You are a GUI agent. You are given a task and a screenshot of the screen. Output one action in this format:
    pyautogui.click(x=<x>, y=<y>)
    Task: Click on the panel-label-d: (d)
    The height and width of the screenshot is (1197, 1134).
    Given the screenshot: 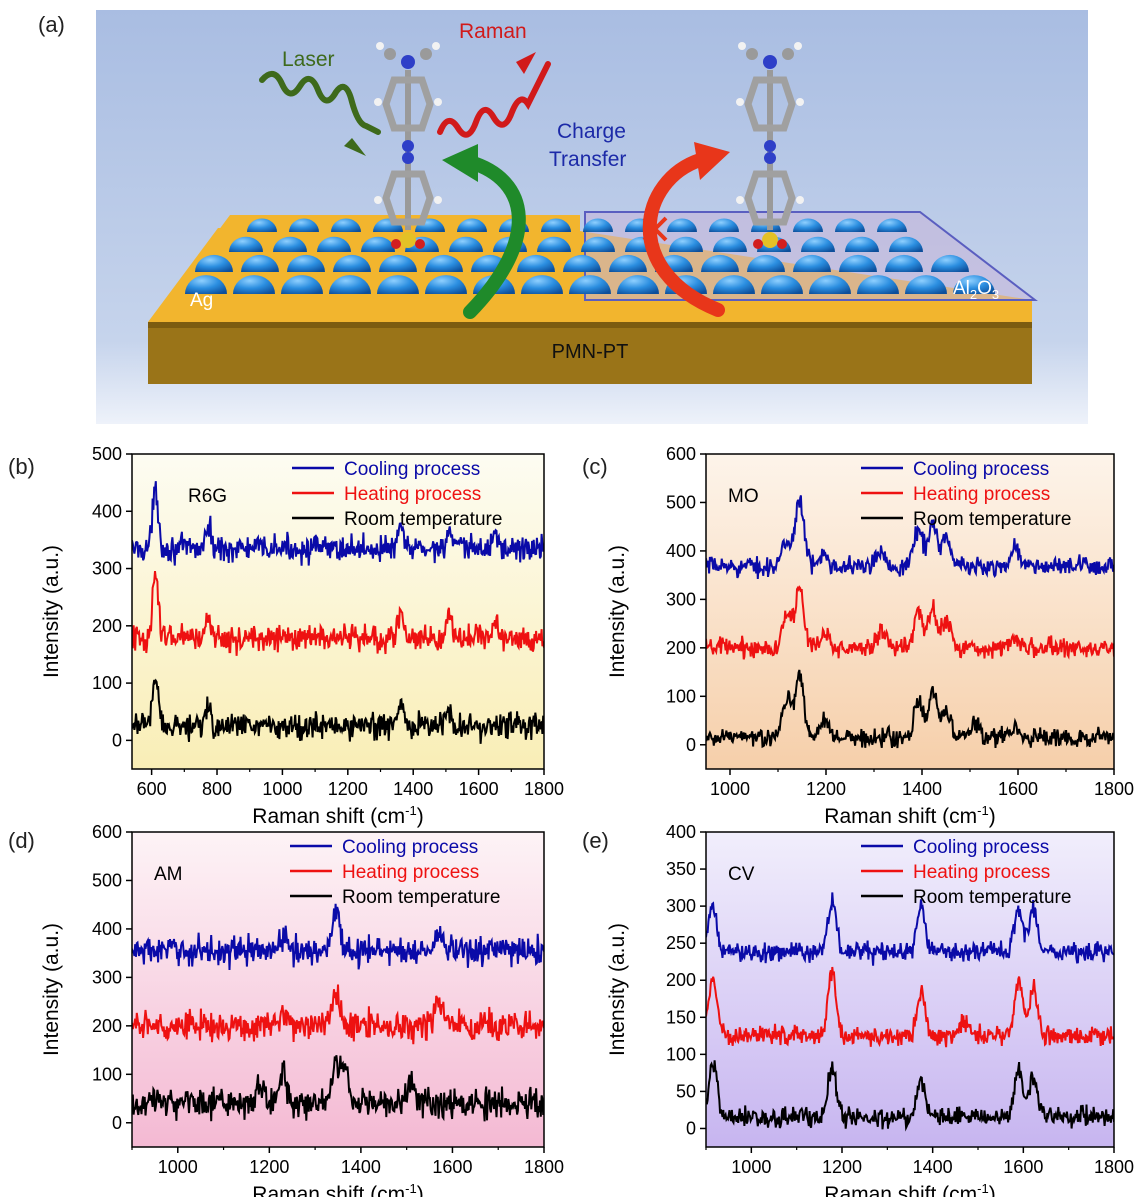 What is the action you would take?
    pyautogui.click(x=21, y=840)
    